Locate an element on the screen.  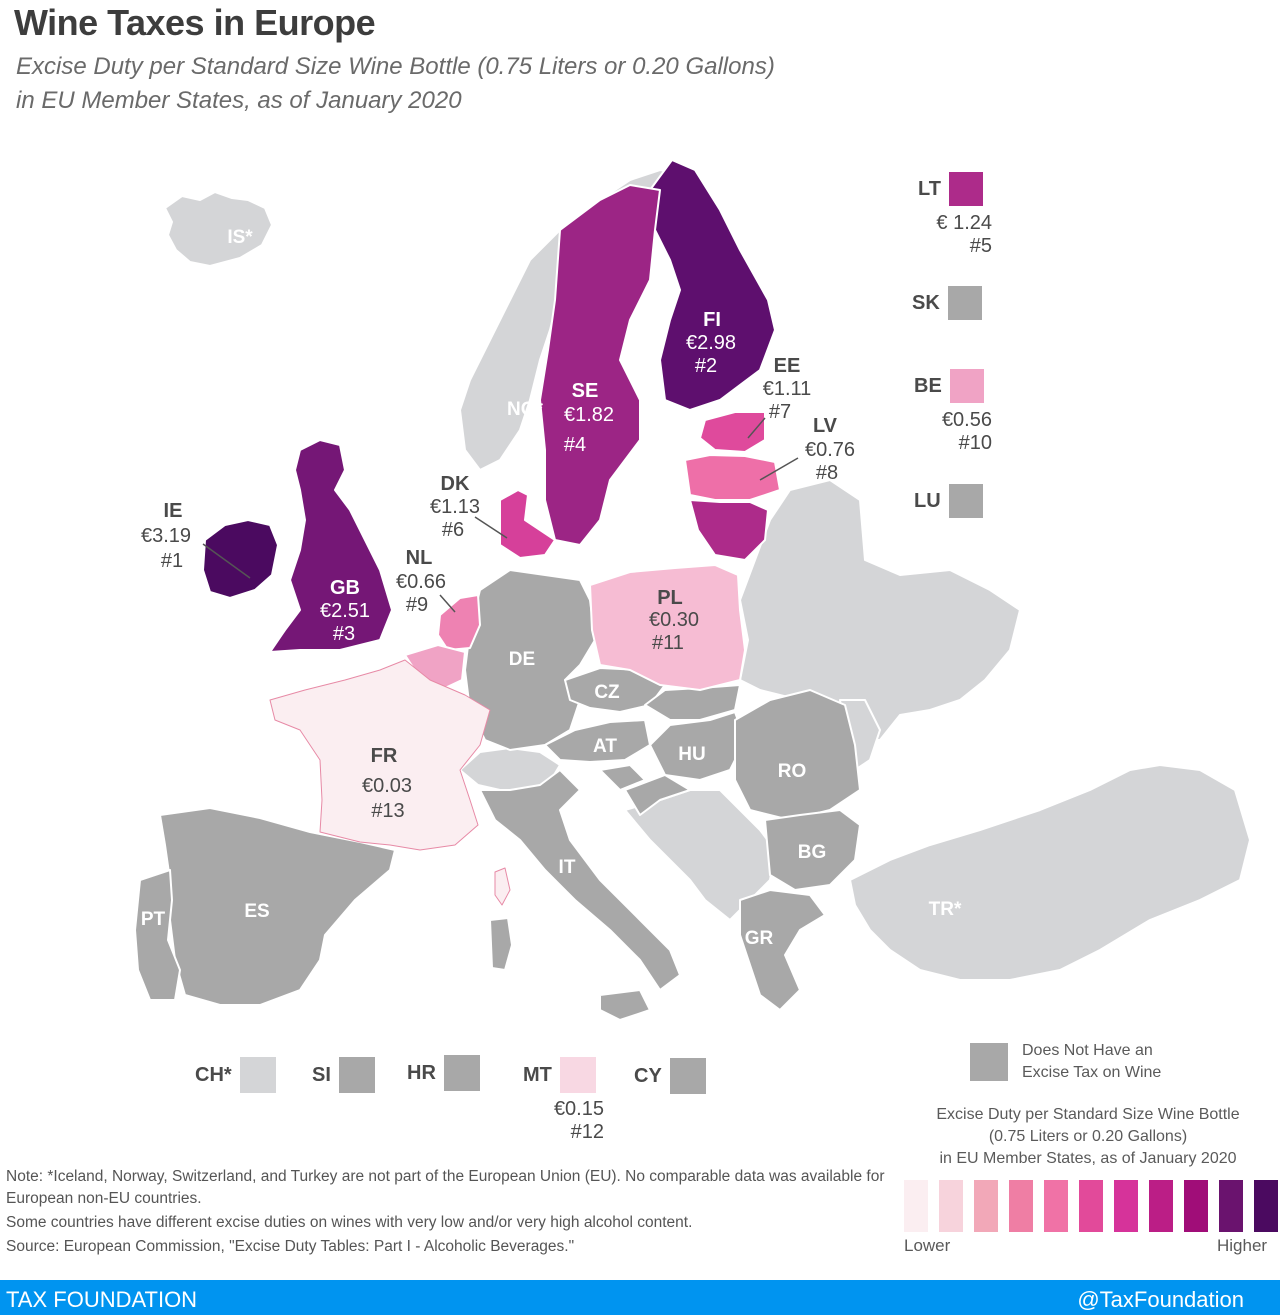
footer-handle: @TaxFoundation is located at coordinates (1160, 1299).